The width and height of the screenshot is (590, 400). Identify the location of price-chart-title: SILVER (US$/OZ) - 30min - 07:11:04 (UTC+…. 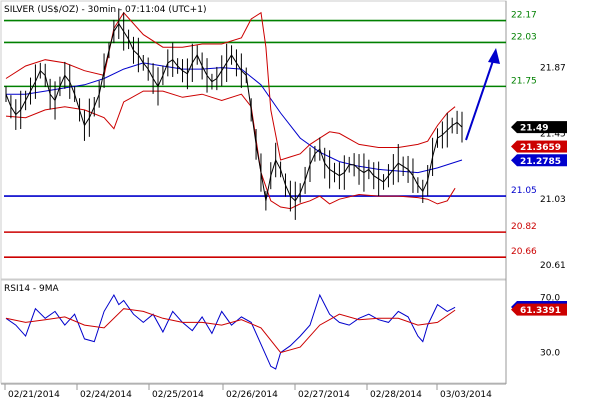
(105, 10).